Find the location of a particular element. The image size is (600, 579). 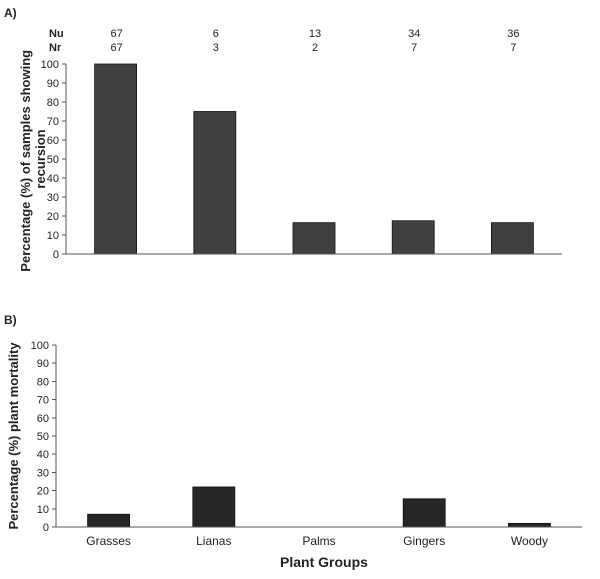

x-tick-label: Palms is located at coordinates (318, 541).